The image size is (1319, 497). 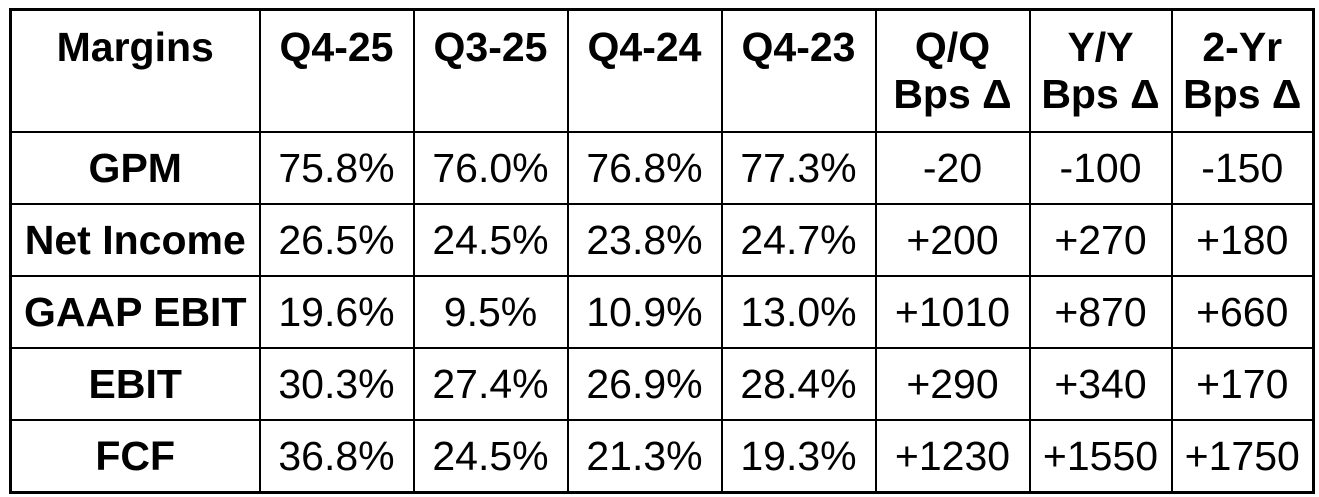 What do you see at coordinates (135, 240) in the screenshot?
I see `row-label-net-income: Net Income` at bounding box center [135, 240].